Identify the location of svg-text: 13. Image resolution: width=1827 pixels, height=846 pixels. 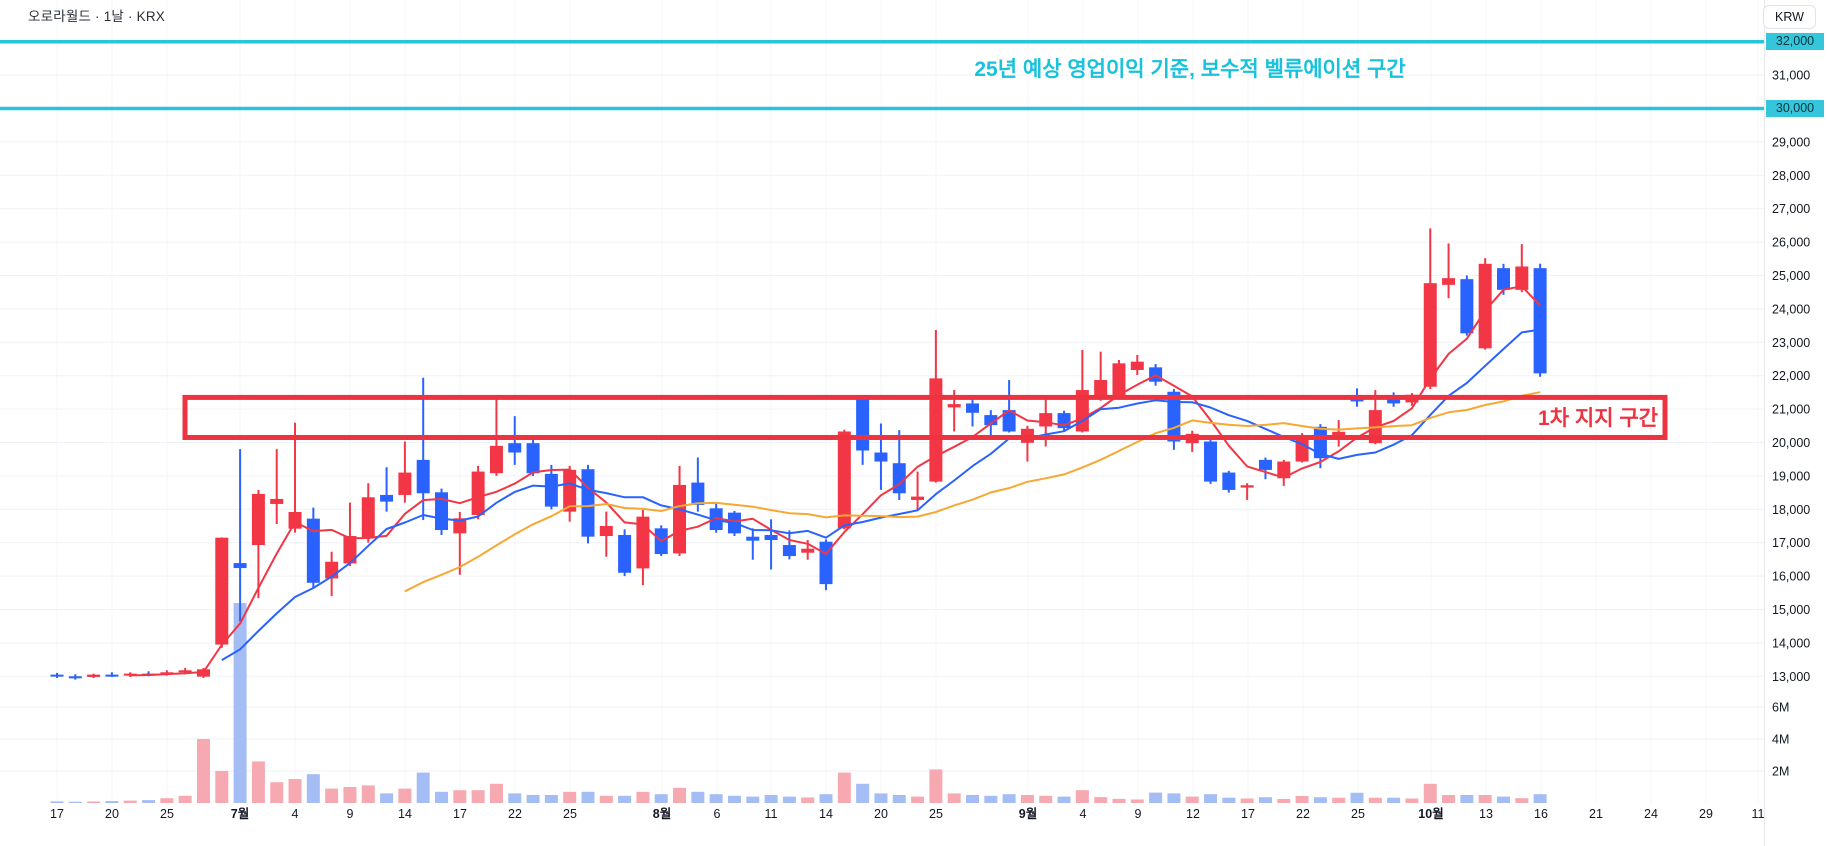
(1486, 814).